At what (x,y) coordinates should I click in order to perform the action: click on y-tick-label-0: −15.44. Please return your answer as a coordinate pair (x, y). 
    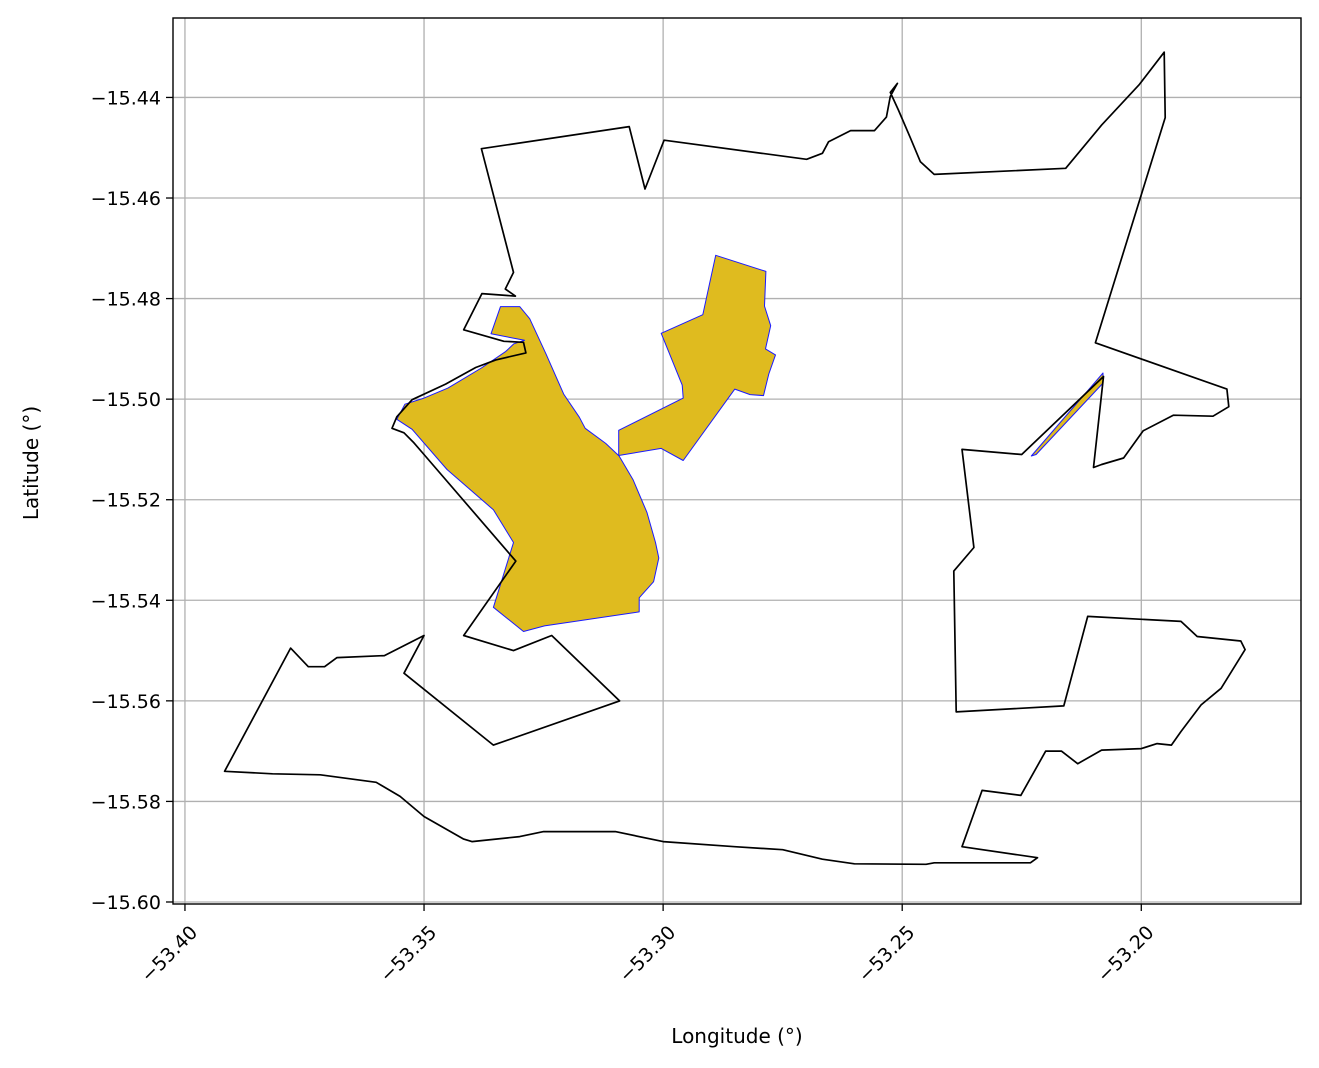
    Looking at the image, I should click on (126, 98).